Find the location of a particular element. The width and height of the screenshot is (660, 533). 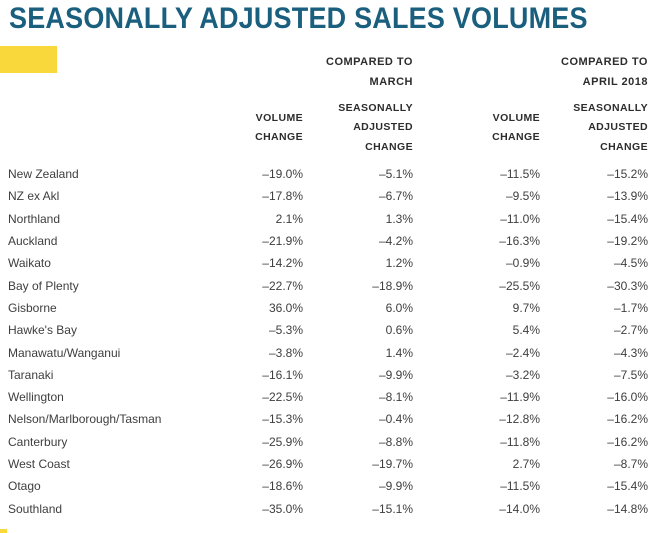

volume-change-april-2018-value: –11.5% is located at coordinates (520, 174).